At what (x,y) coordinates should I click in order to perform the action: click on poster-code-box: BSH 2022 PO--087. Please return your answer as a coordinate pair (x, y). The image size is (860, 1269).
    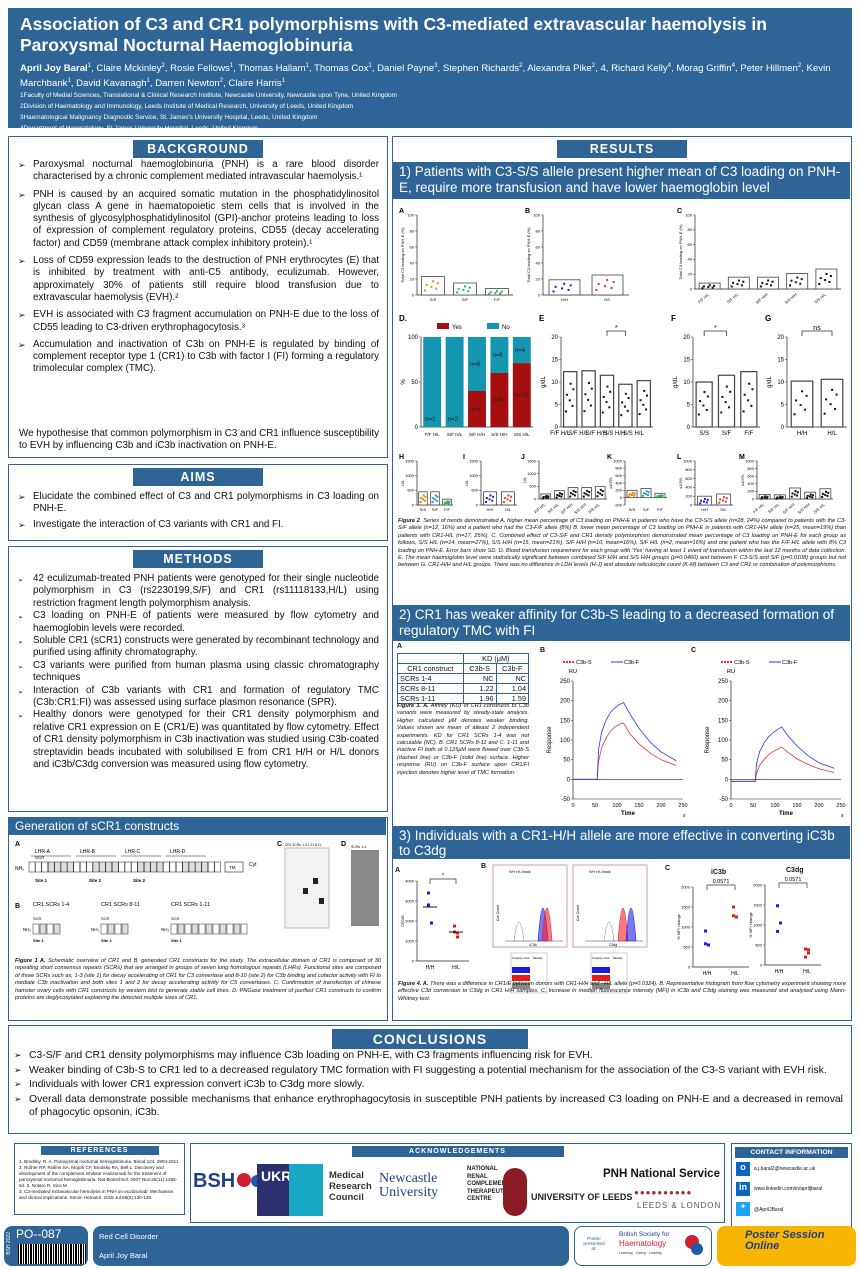
    Looking at the image, I should click on (46, 1246).